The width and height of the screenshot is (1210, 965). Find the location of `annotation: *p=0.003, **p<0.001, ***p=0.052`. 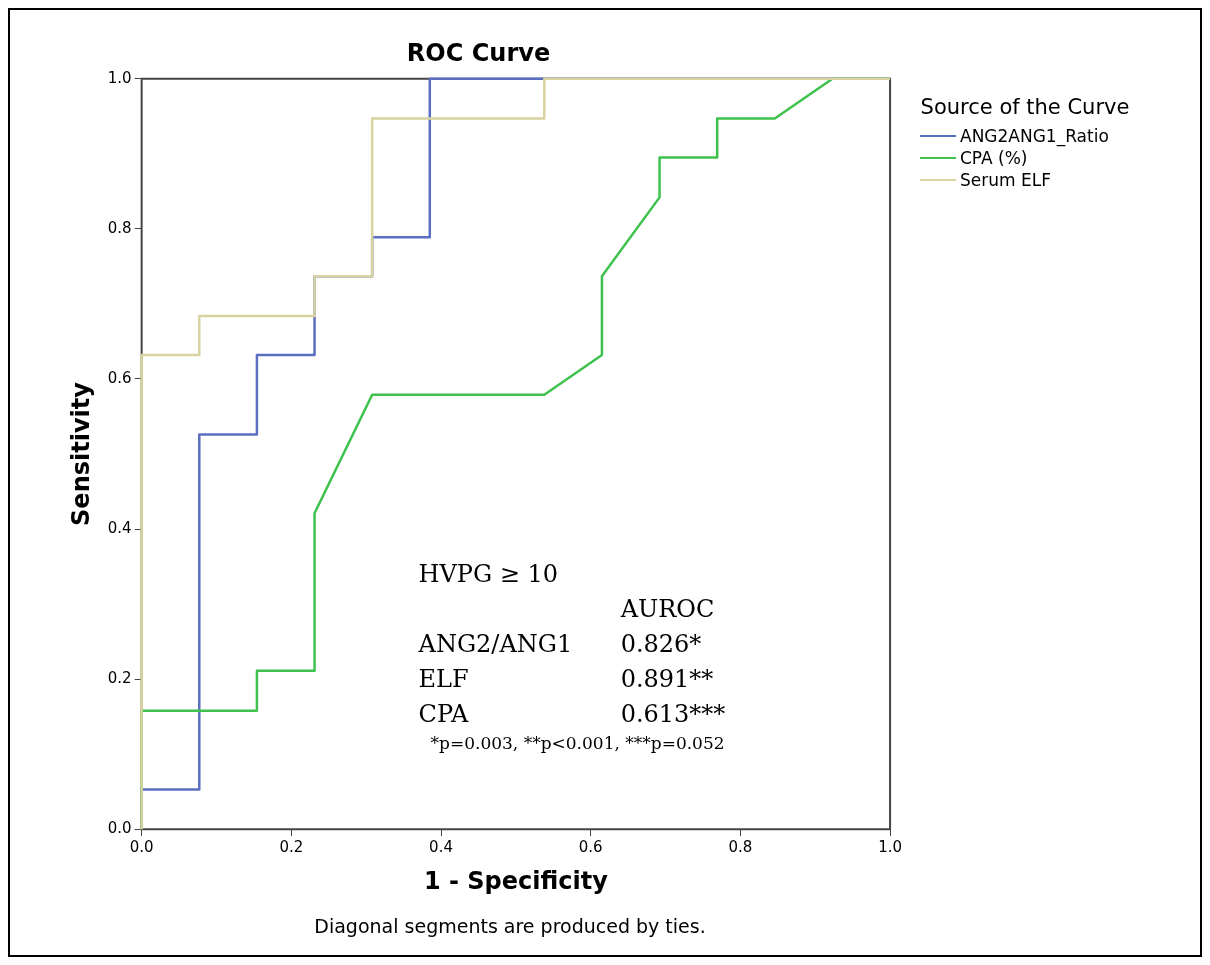

annotation: *p=0.003, **p<0.001, ***p=0.052 is located at coordinates (577, 742).